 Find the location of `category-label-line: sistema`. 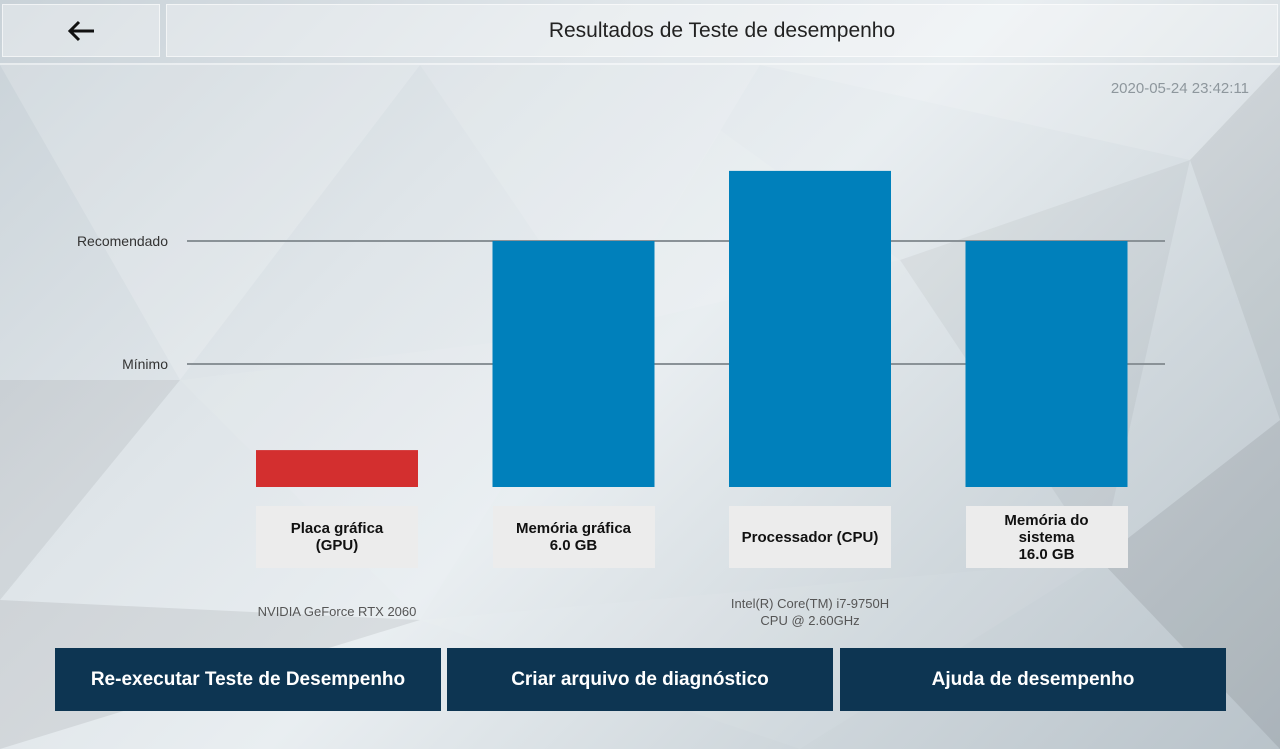

category-label-line: sistema is located at coordinates (1046, 537).